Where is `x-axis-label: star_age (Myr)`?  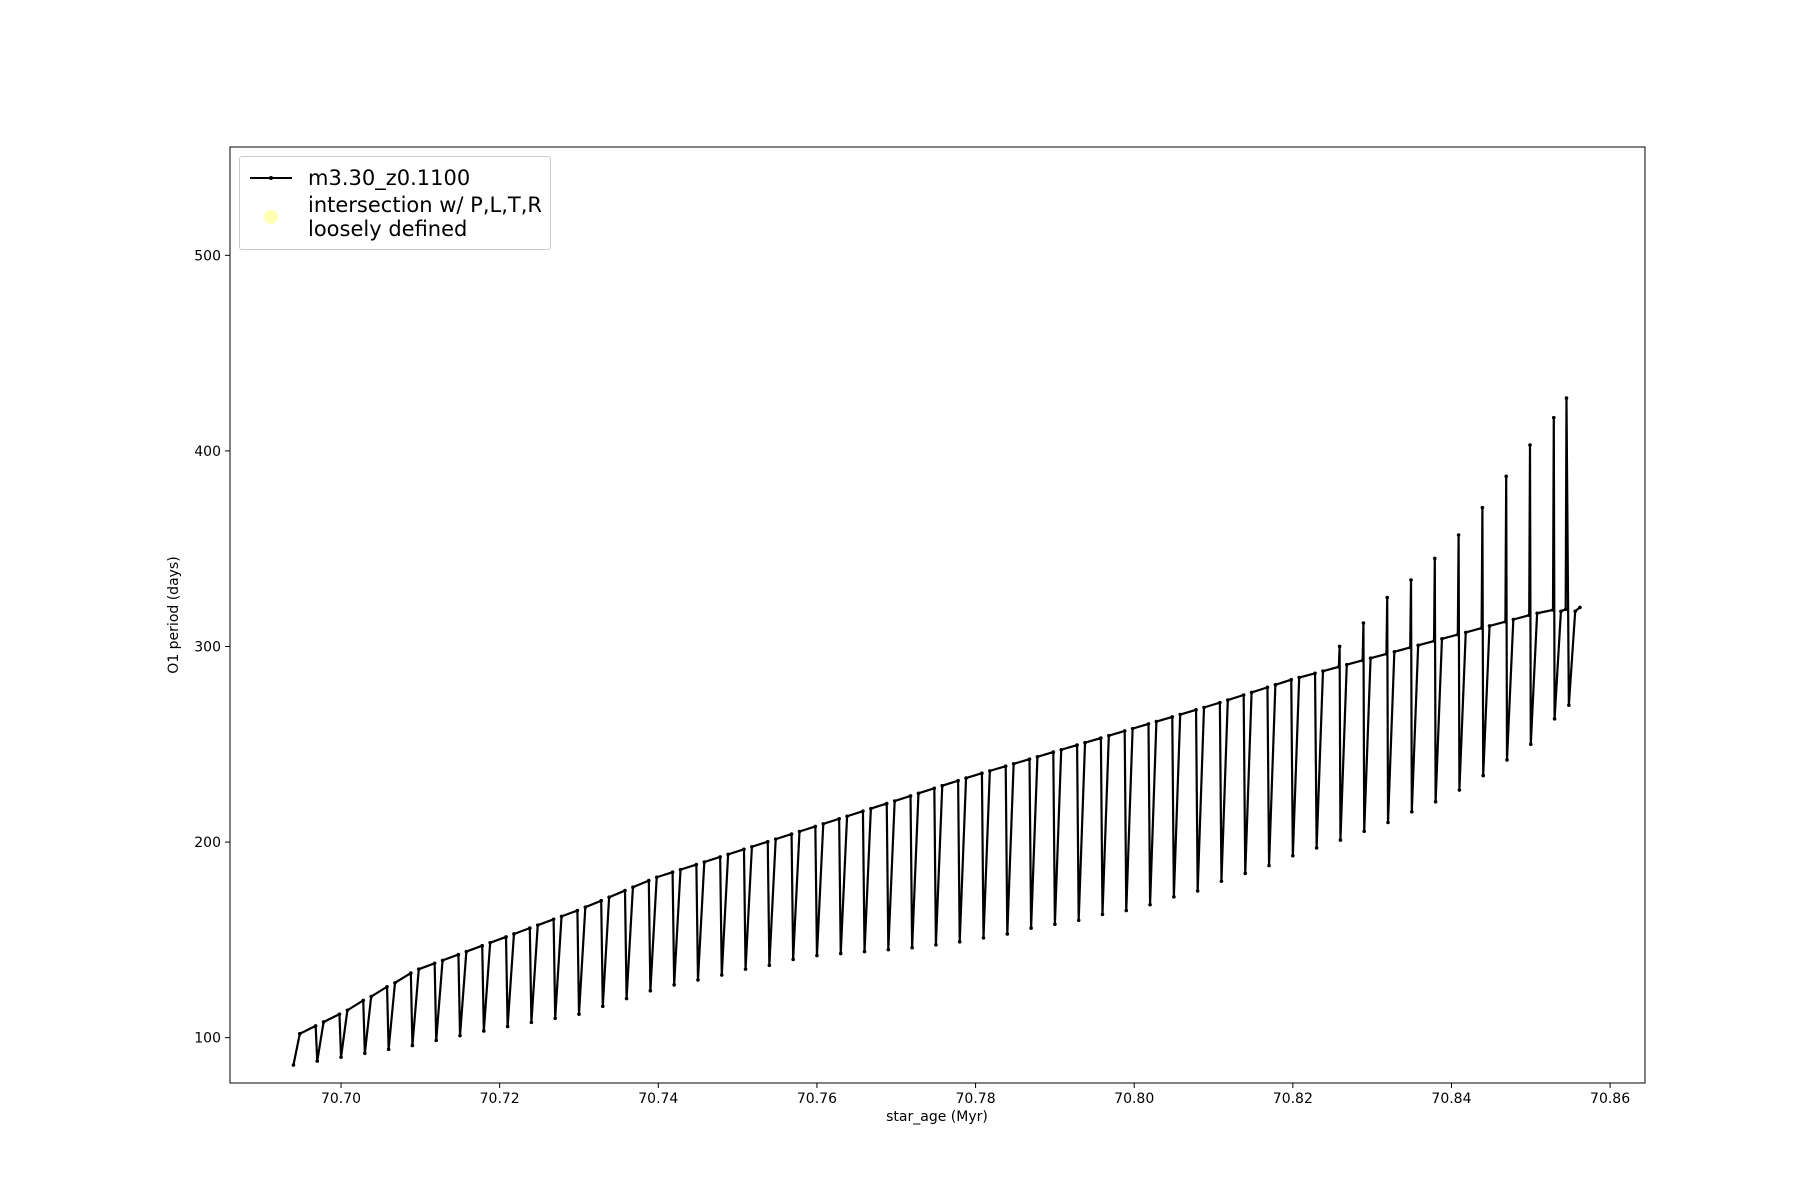 x-axis-label: star_age (Myr) is located at coordinates (937, 1117).